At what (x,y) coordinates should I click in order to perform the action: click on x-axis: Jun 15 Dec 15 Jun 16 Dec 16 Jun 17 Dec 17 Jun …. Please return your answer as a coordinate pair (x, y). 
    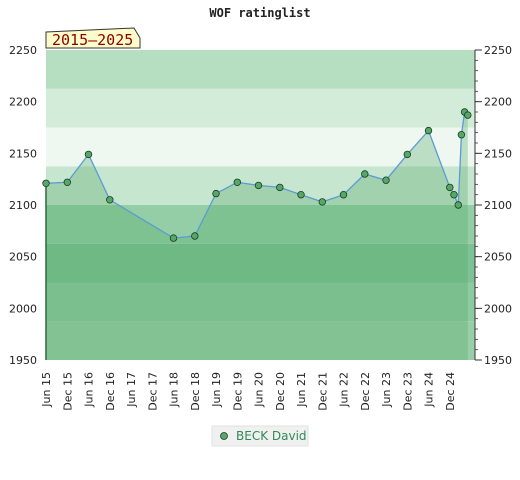
    Looking at the image, I should click on (248, 391).